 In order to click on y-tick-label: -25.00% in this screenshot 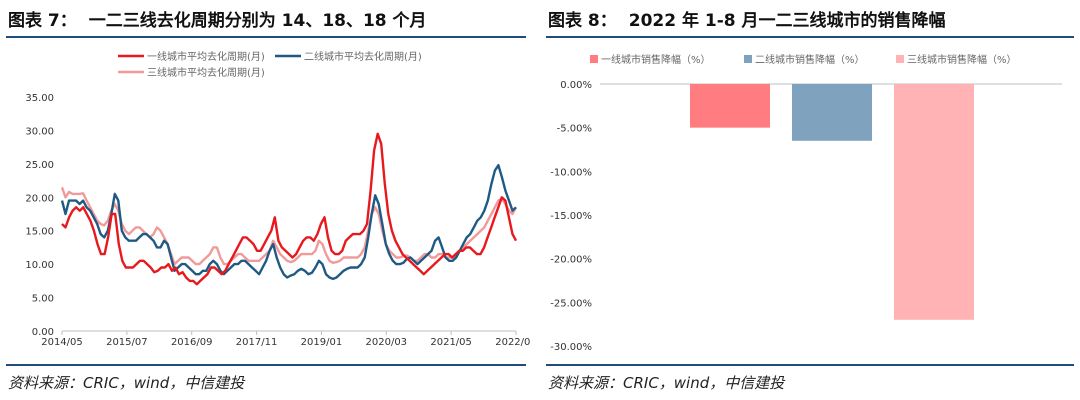, I will do `click(571, 303)`.